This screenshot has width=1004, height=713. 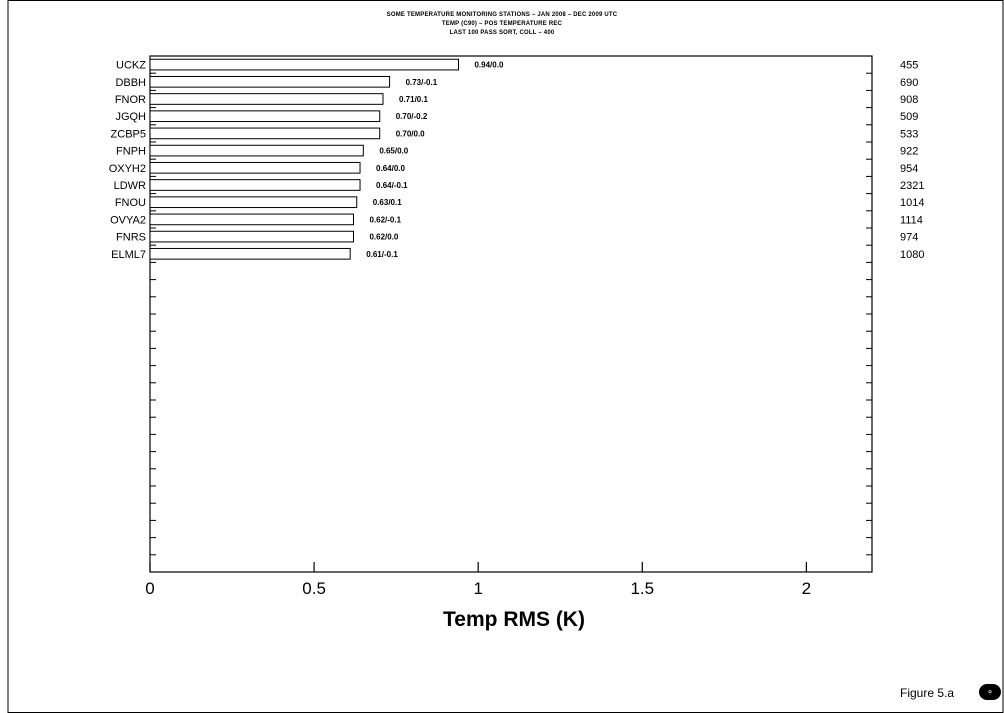 What do you see at coordinates (909, 66) in the screenshot?
I see `right-count-label: 455` at bounding box center [909, 66].